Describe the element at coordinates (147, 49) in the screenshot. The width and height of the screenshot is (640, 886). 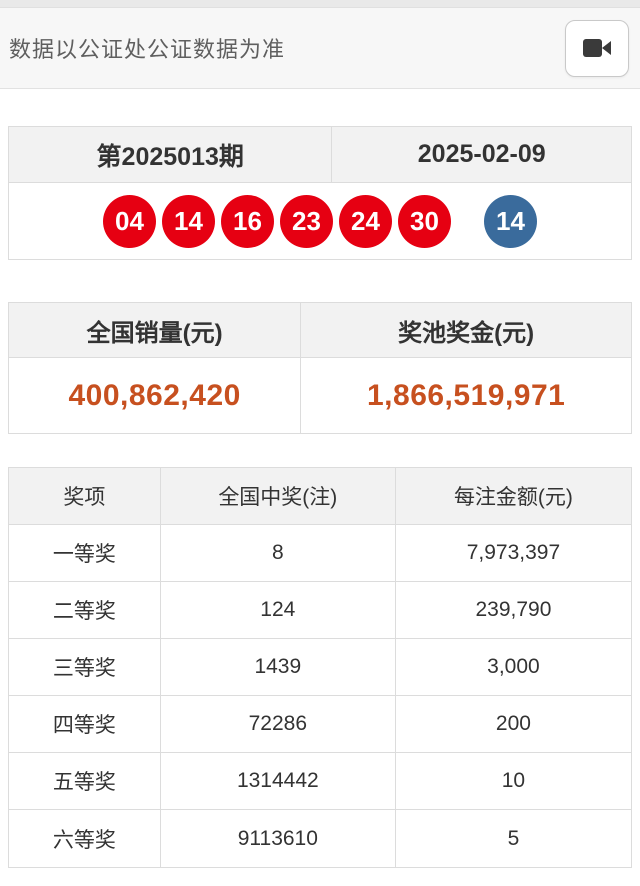
I see `notice-text: 数据以公证处公证数据为准` at that location.